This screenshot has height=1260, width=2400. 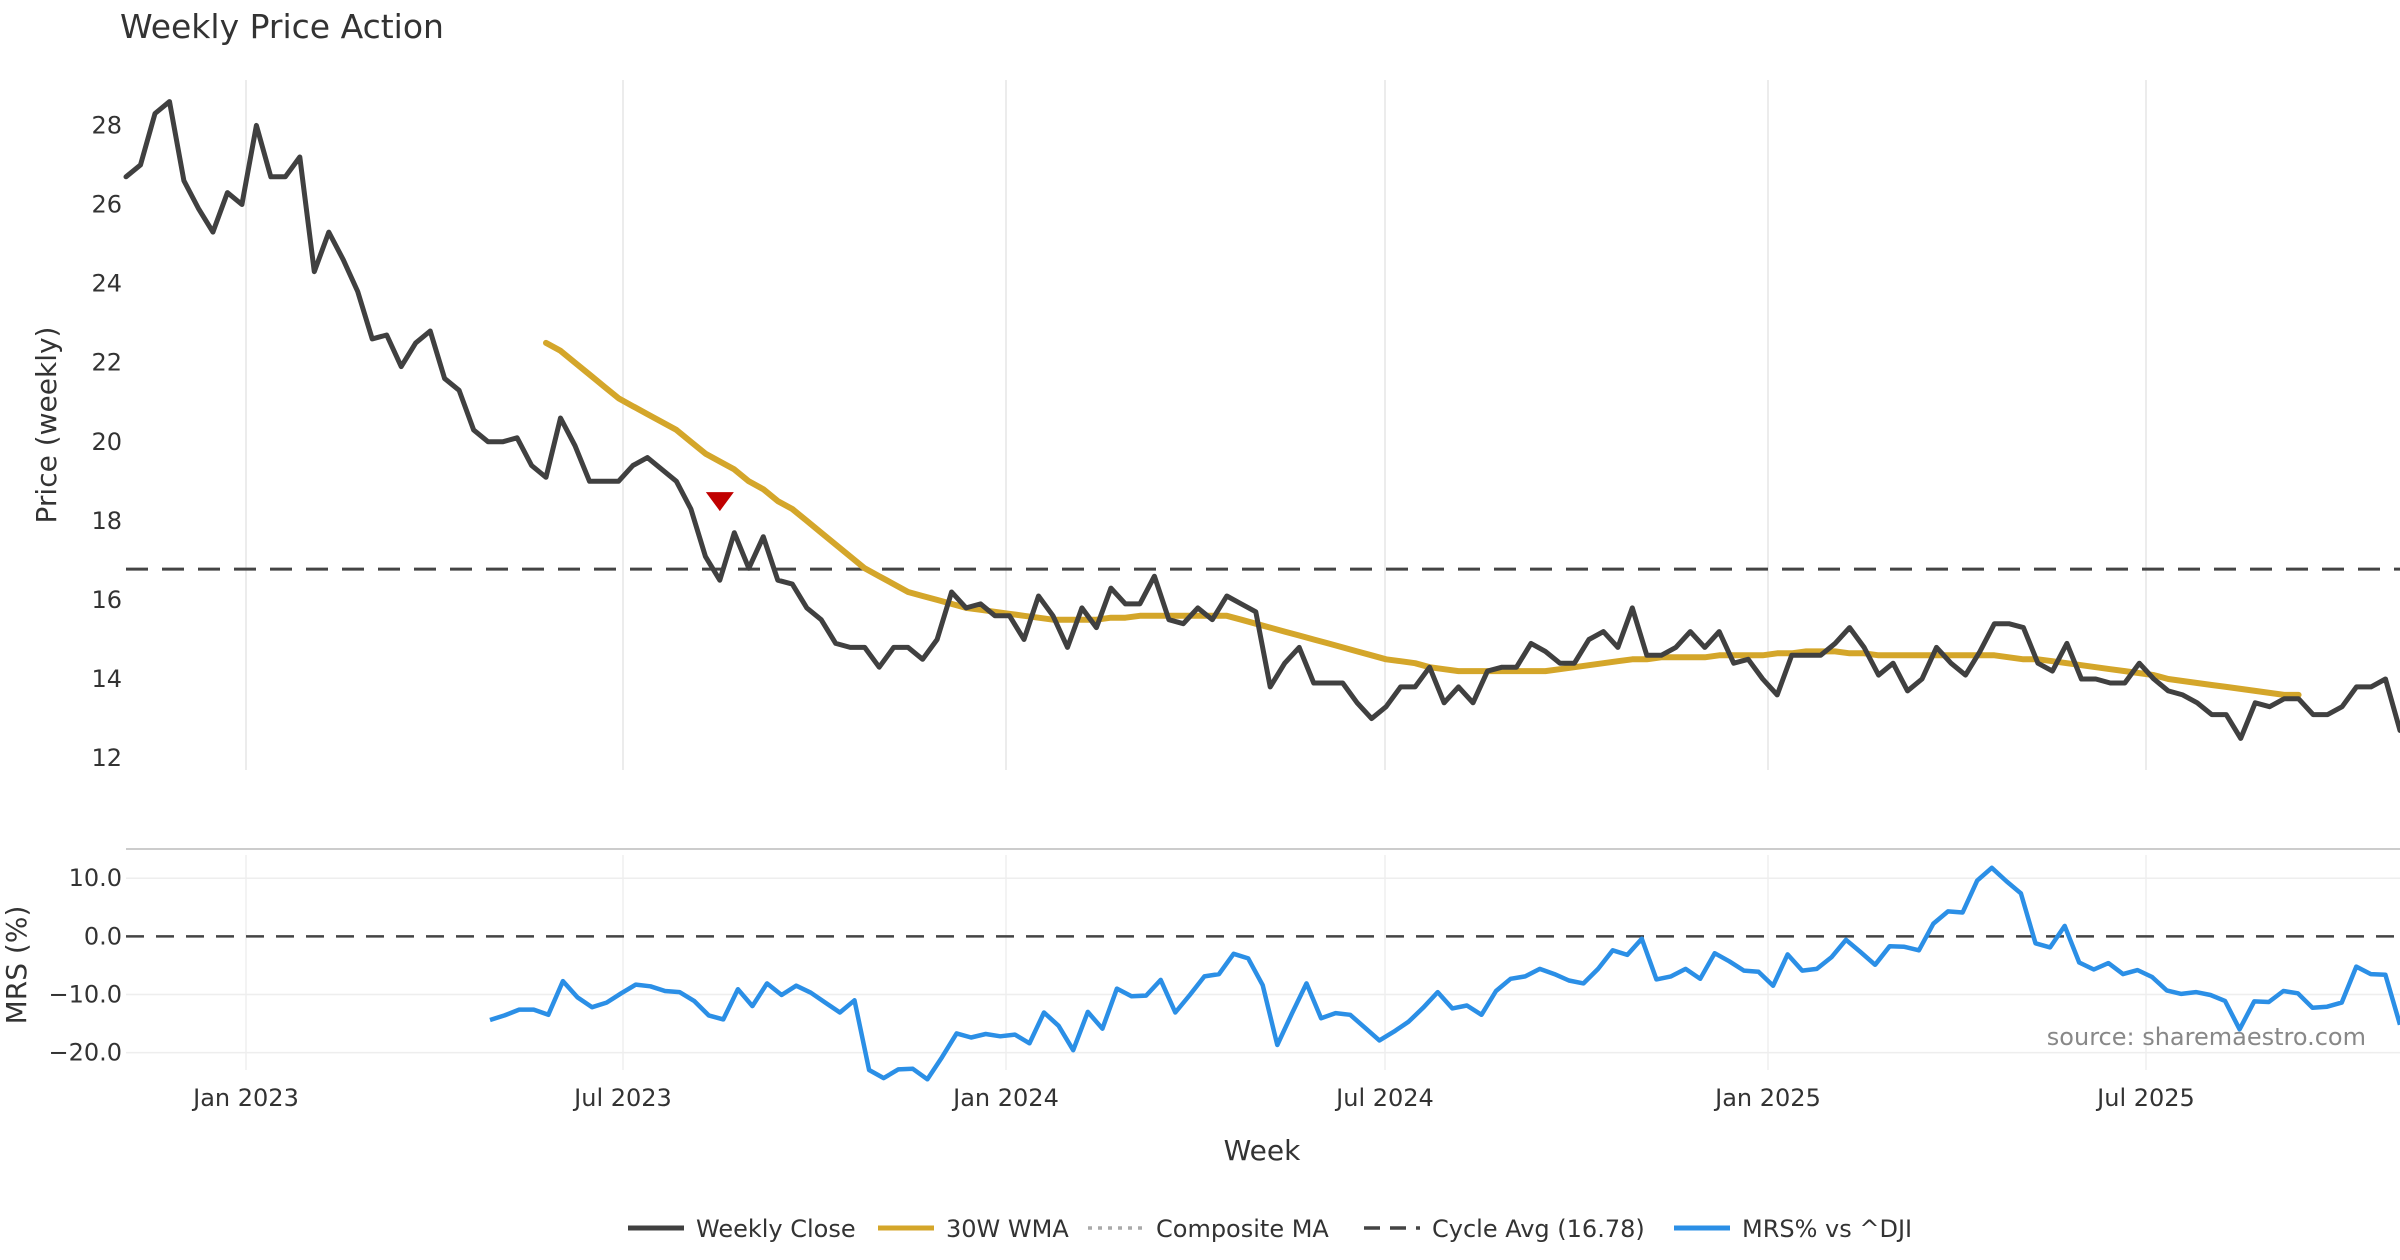 I want to click on mrs-y-axis-label: MRS (%), so click(x=16, y=965).